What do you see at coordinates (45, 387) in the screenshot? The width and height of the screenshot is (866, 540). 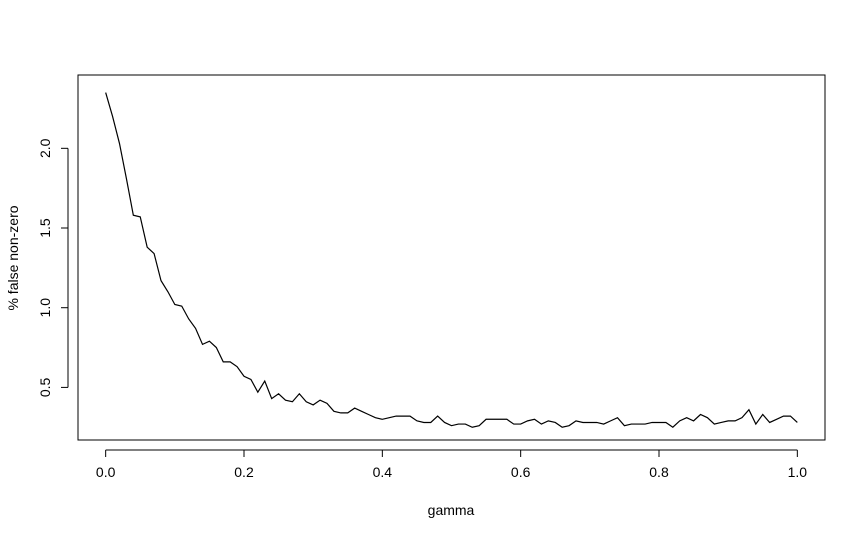 I see `y-tick-label: 0.5` at bounding box center [45, 387].